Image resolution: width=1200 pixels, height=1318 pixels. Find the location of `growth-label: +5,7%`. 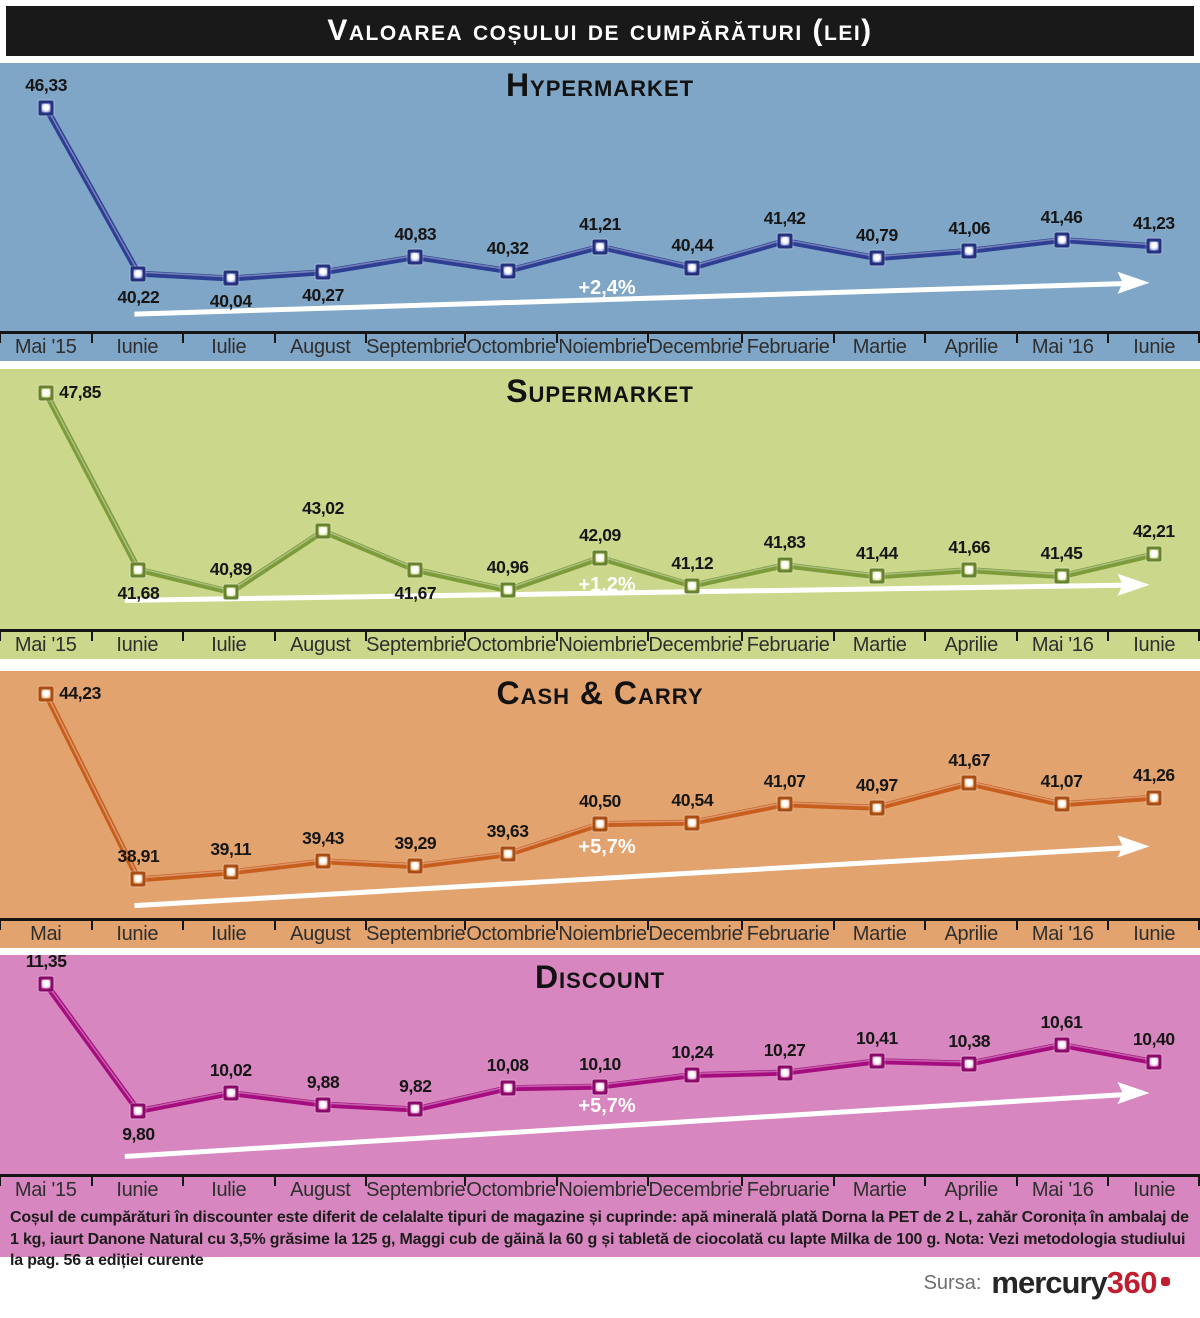

growth-label: +5,7% is located at coordinates (607, 1106).